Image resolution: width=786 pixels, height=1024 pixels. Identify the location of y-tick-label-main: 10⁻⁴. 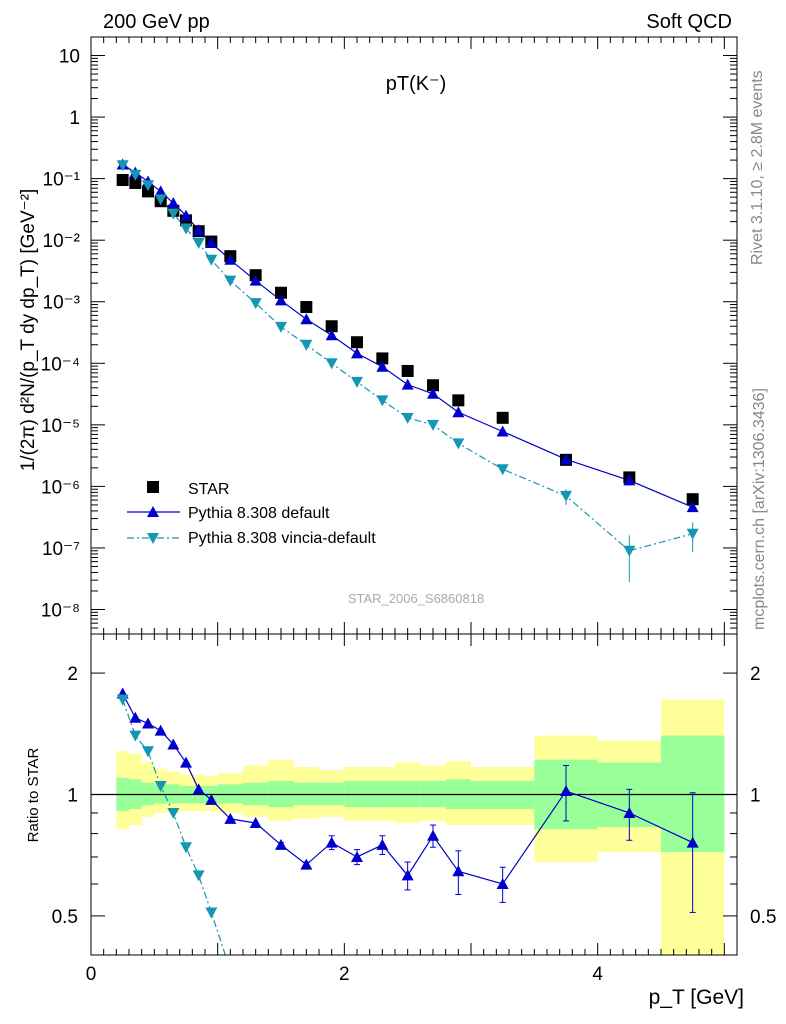
(60, 364).